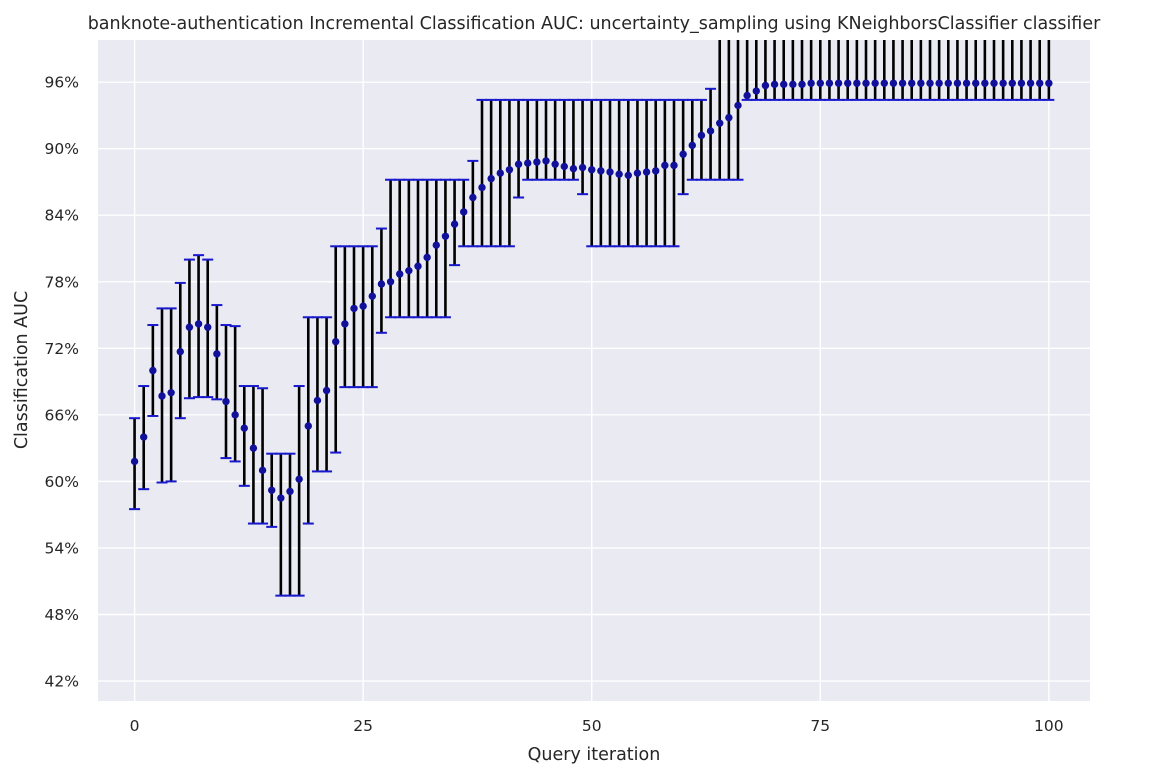  Describe the element at coordinates (62, 415) in the screenshot. I see `y-tick-label: 66%` at that location.